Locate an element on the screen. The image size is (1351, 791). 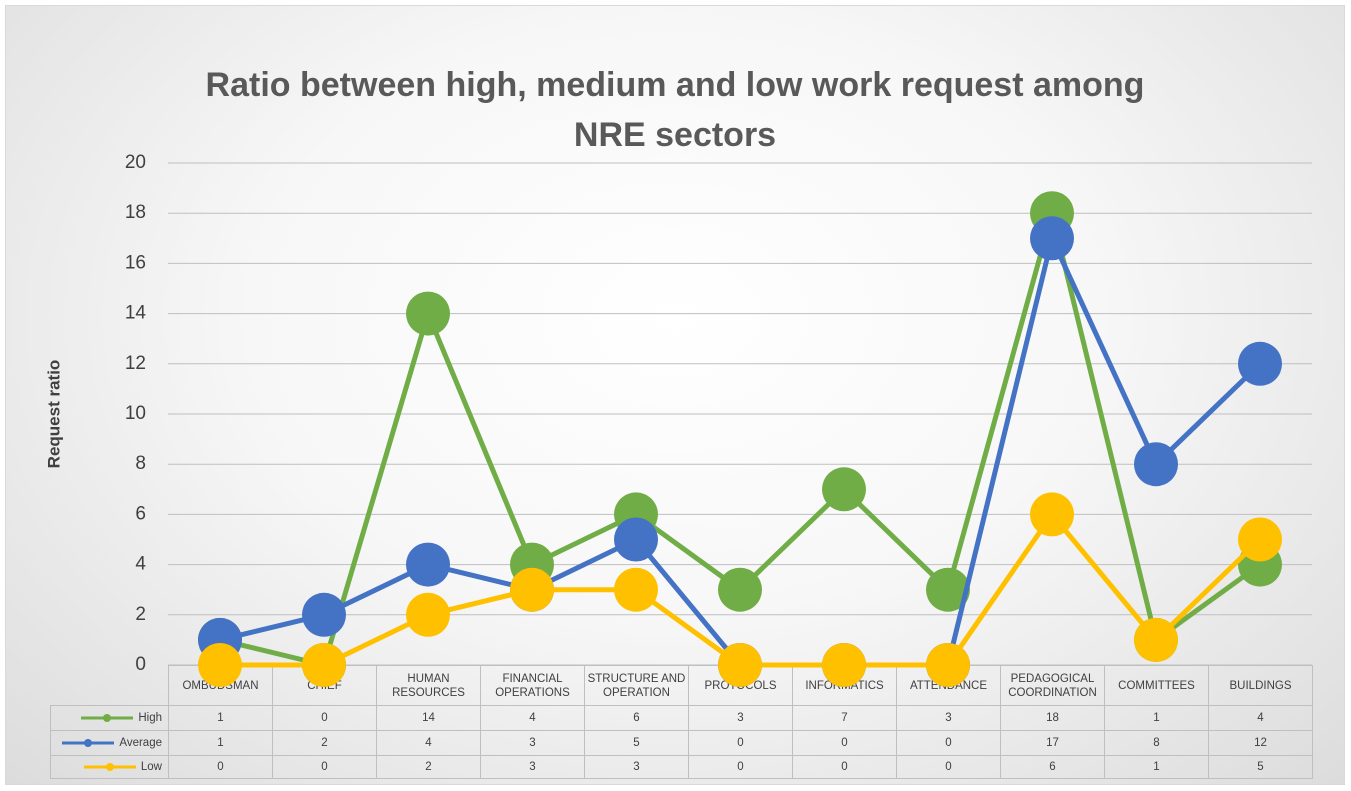
legend-label: Average is located at coordinates (140, 743).